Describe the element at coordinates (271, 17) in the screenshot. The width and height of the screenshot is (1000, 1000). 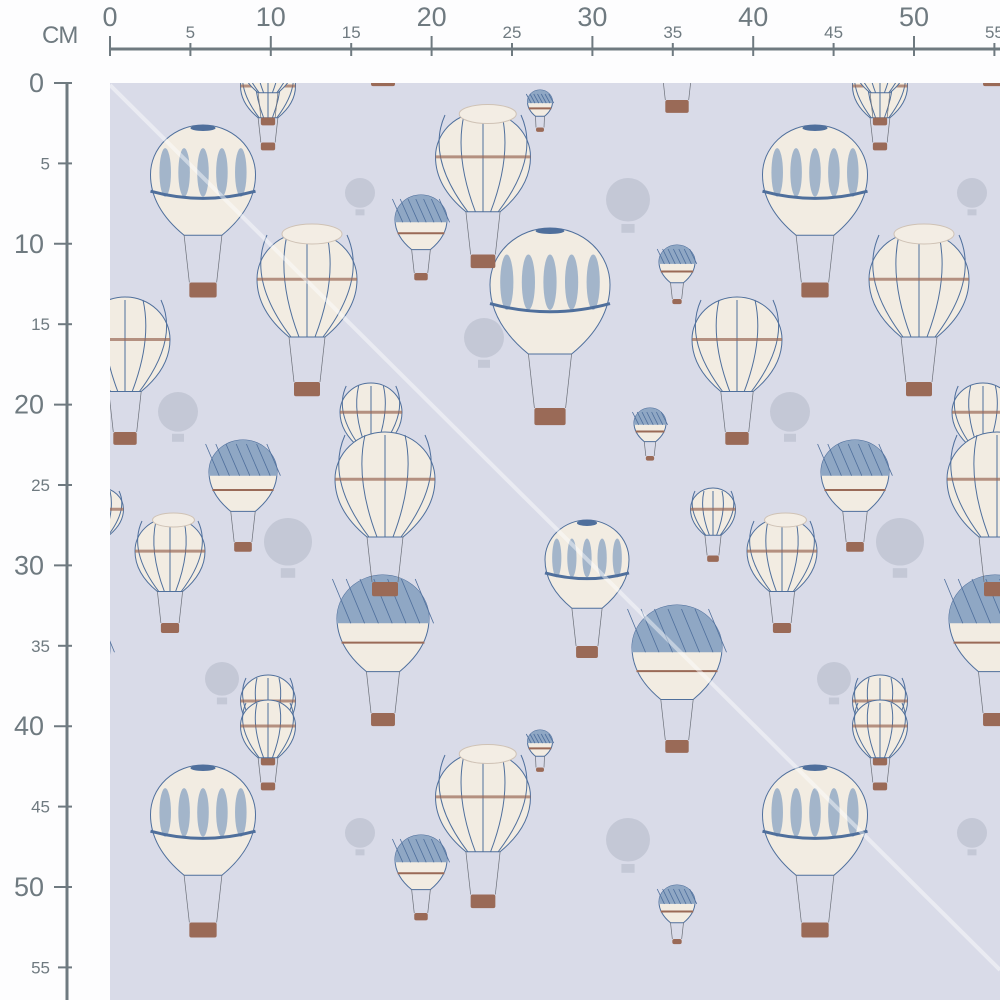
I see `ruler-label-h: 10` at that location.